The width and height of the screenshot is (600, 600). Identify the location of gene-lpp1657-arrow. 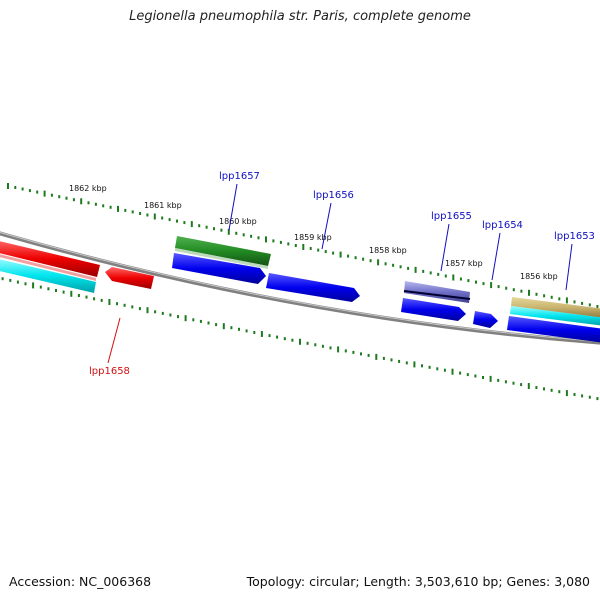
(219, 268).